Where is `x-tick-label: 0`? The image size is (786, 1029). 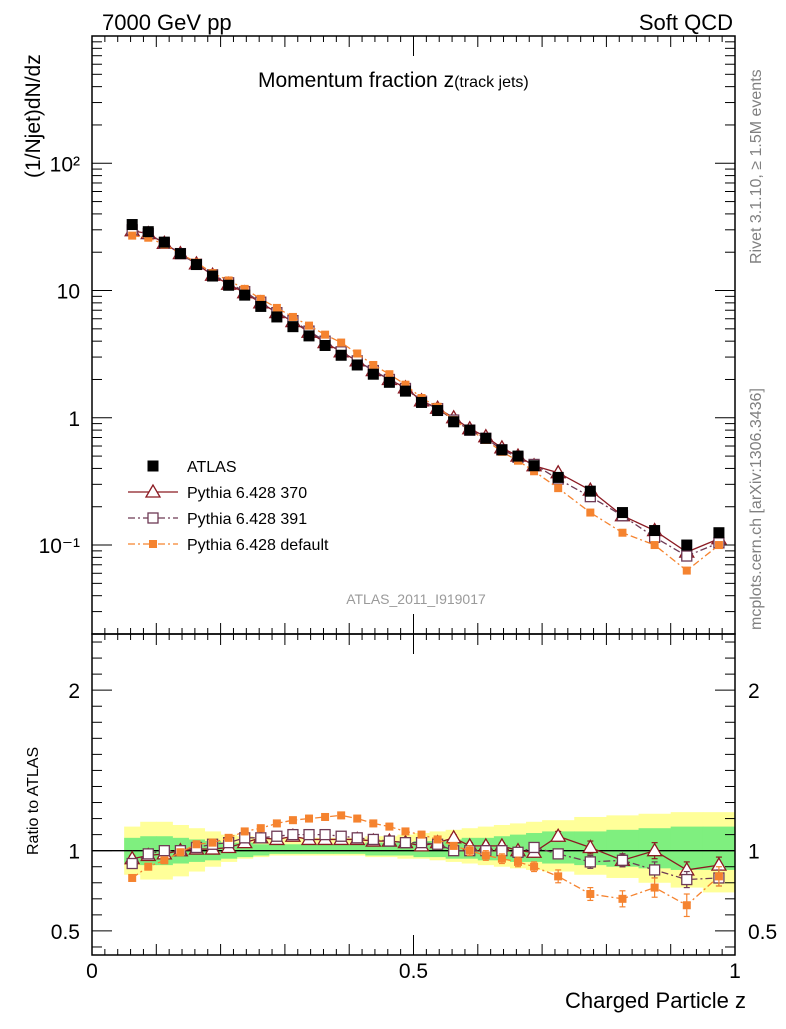
x-tick-label: 0 is located at coordinates (92, 971).